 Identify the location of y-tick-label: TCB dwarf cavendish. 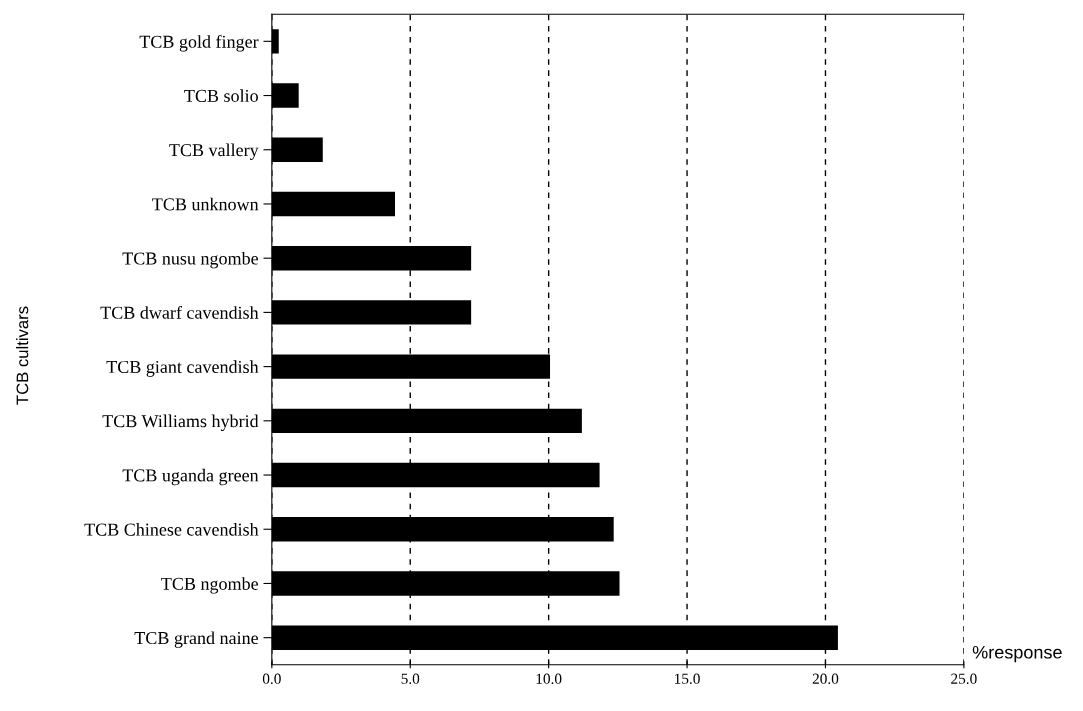
(179, 312).